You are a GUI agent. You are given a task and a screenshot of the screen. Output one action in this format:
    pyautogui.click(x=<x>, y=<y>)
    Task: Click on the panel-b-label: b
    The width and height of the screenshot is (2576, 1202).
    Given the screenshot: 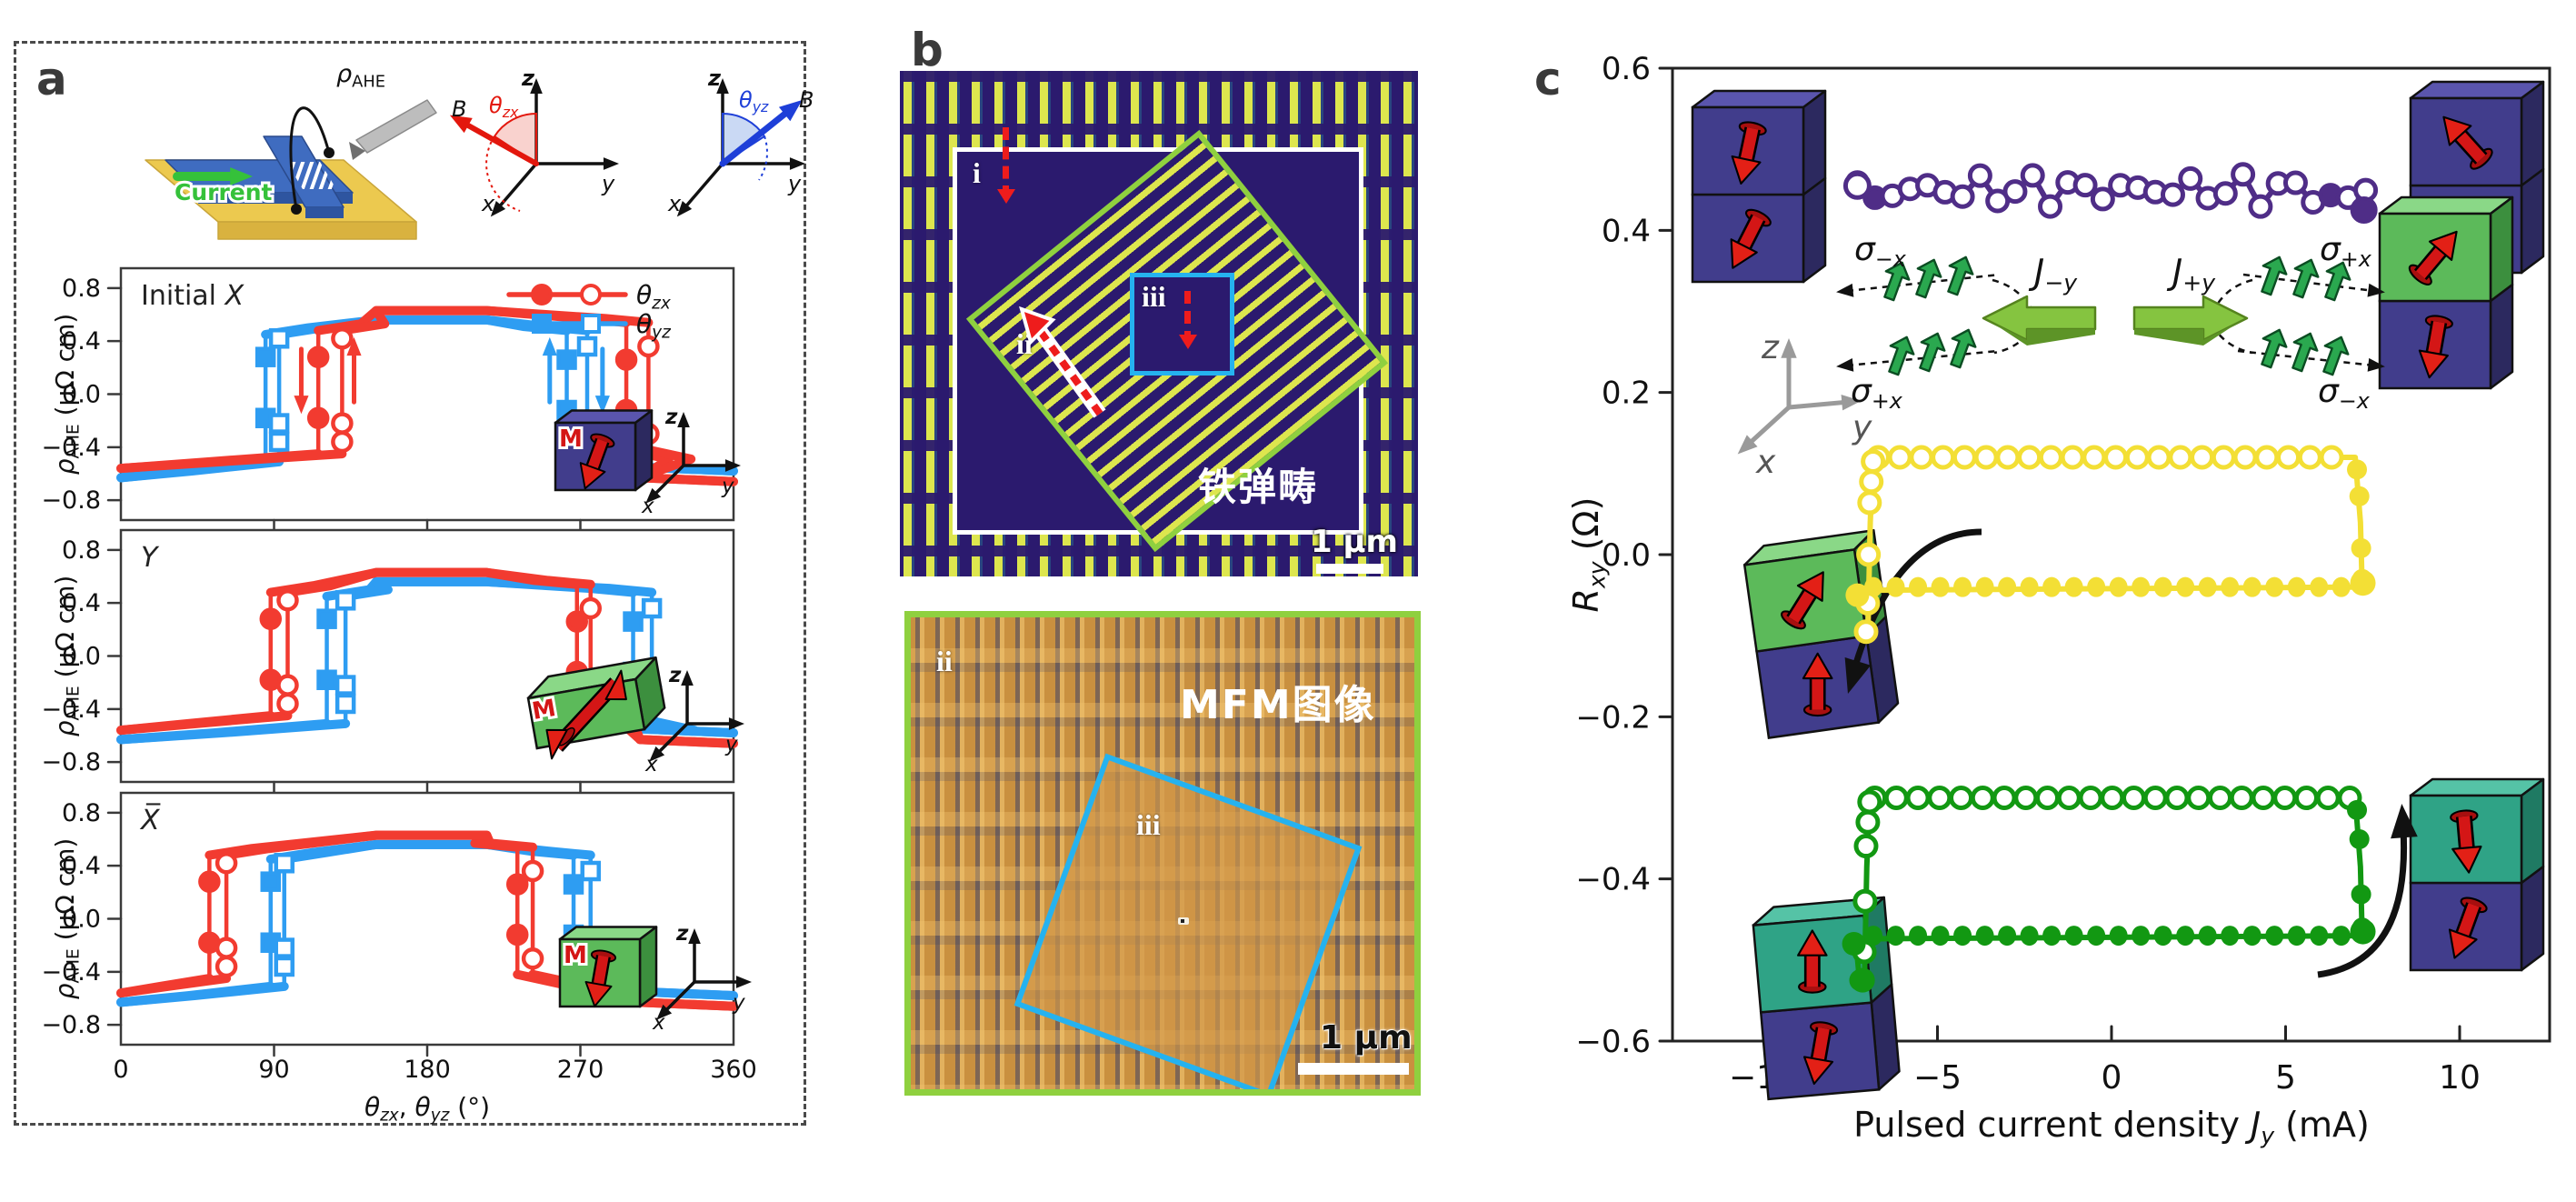 What is the action you would take?
    pyautogui.click(x=927, y=50)
    